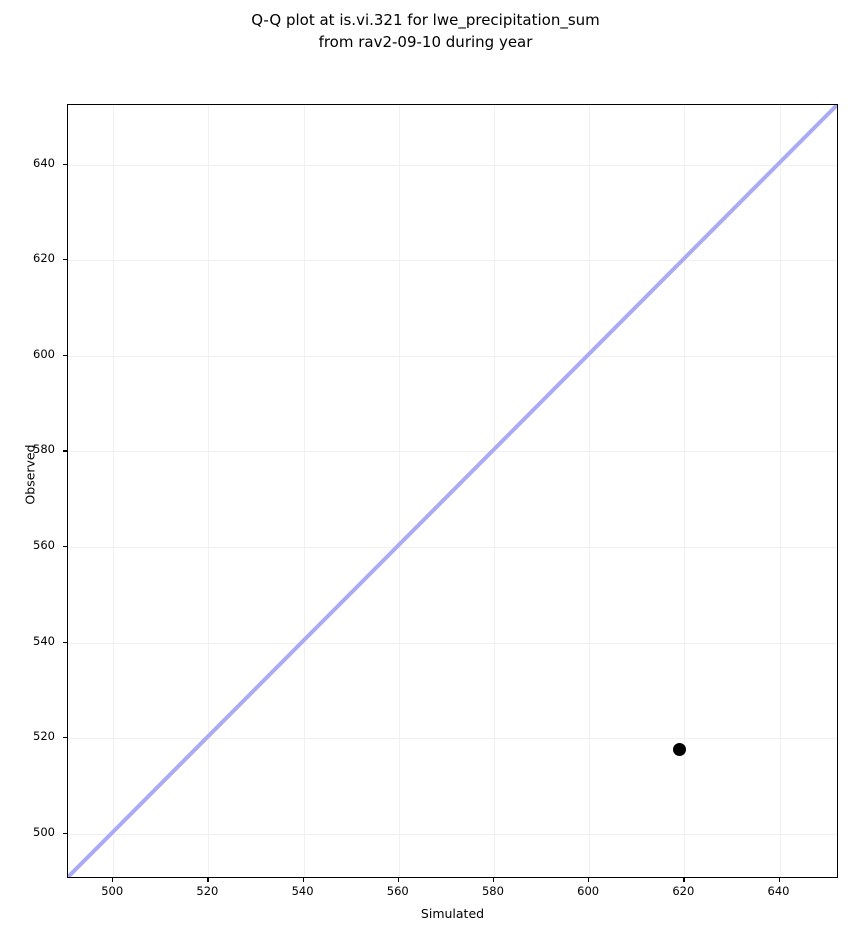 The width and height of the screenshot is (851, 934). I want to click on x-tick-label: 560, so click(397, 891).